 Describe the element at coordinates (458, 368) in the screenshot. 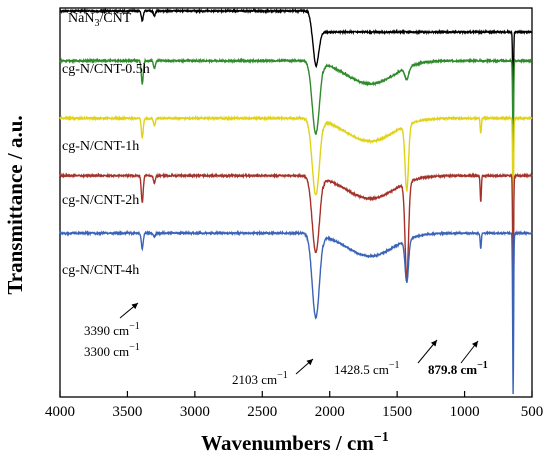

I see `peak-annotation: 879.8 cm−1` at that location.